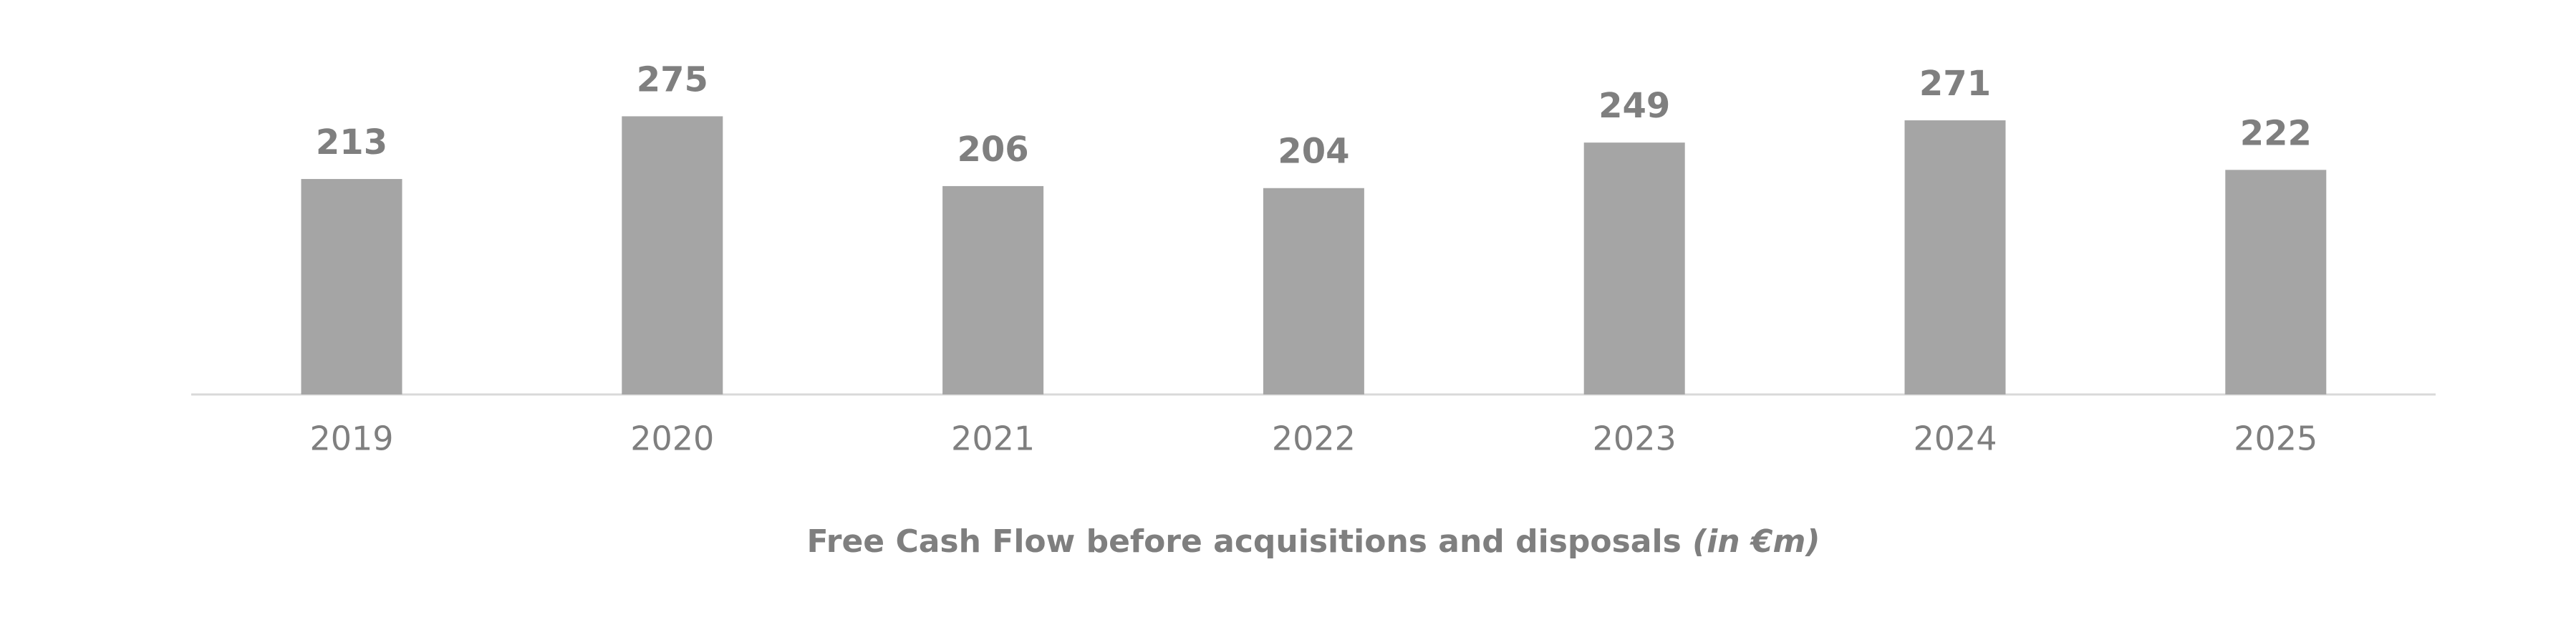  Describe the element at coordinates (1955, 84) in the screenshot. I see `data-label: 271` at that location.